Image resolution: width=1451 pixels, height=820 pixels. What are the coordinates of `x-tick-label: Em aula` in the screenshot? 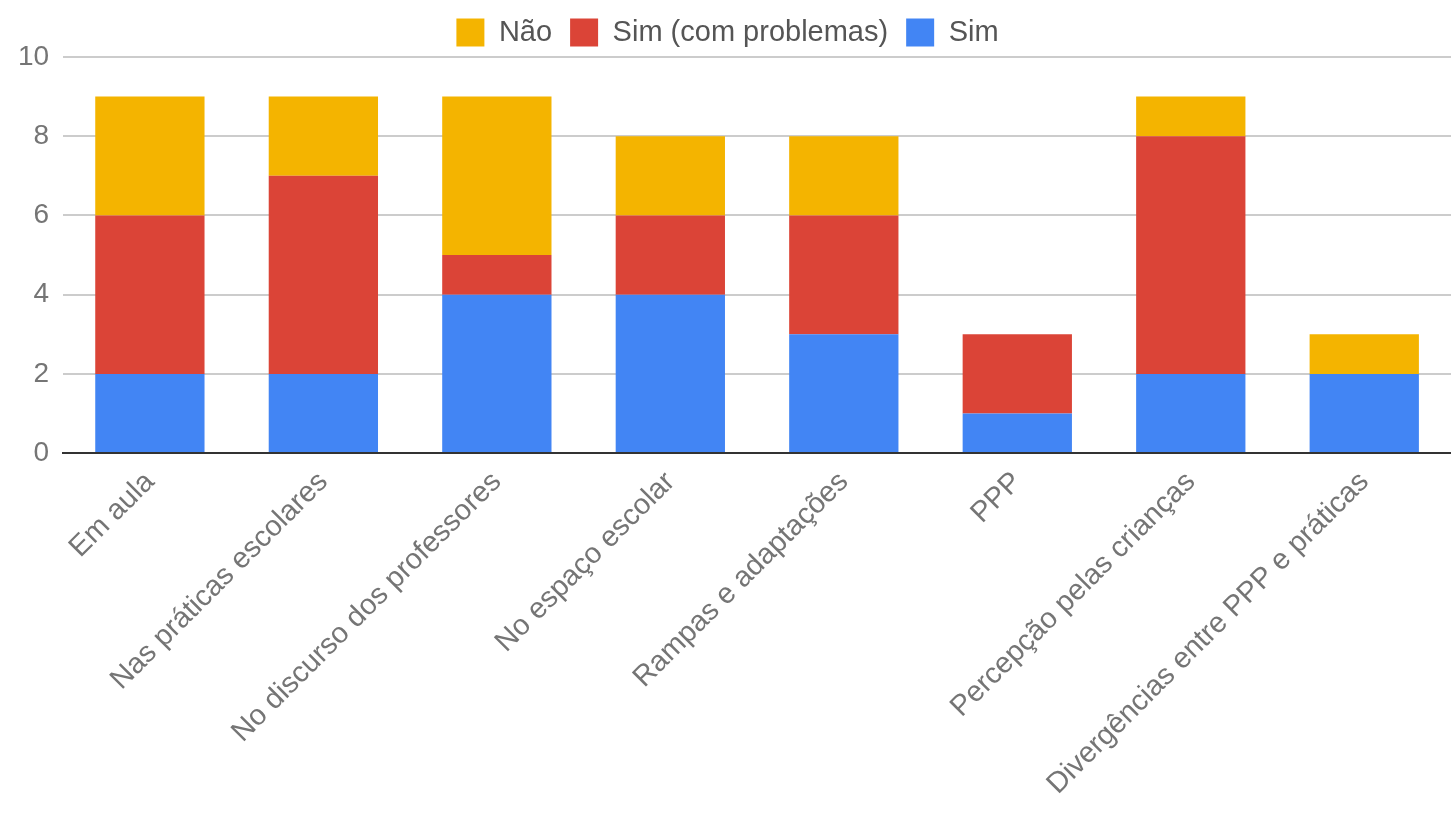 It's located at (111, 513).